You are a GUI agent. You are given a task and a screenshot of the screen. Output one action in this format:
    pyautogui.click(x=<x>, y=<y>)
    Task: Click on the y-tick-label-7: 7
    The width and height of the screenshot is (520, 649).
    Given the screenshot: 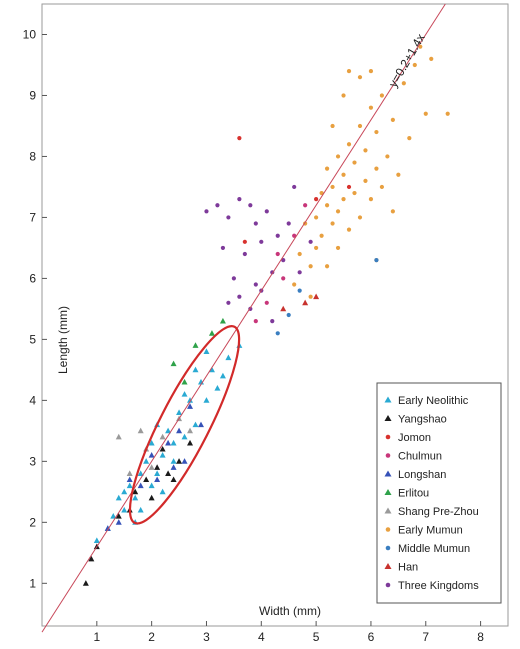 What is the action you would take?
    pyautogui.click(x=32, y=217)
    